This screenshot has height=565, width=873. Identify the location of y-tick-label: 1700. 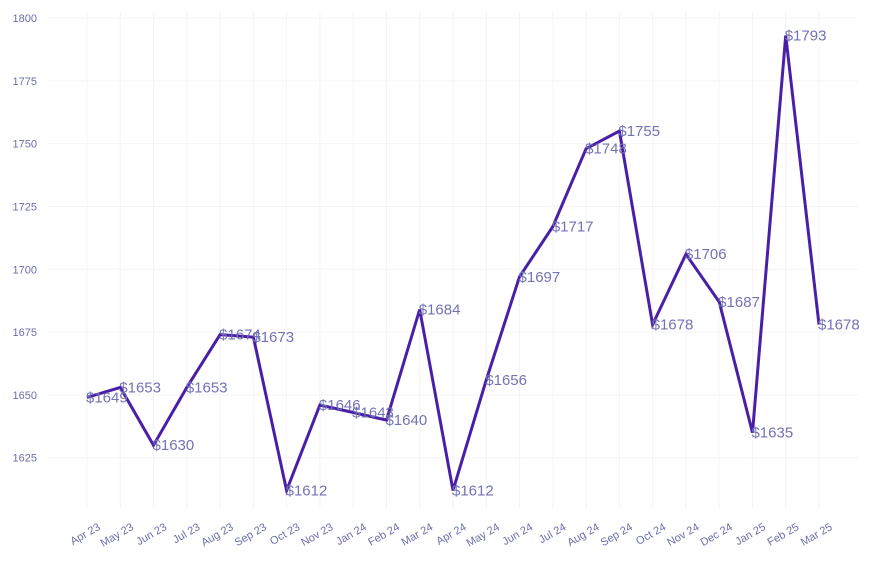
(25, 270).